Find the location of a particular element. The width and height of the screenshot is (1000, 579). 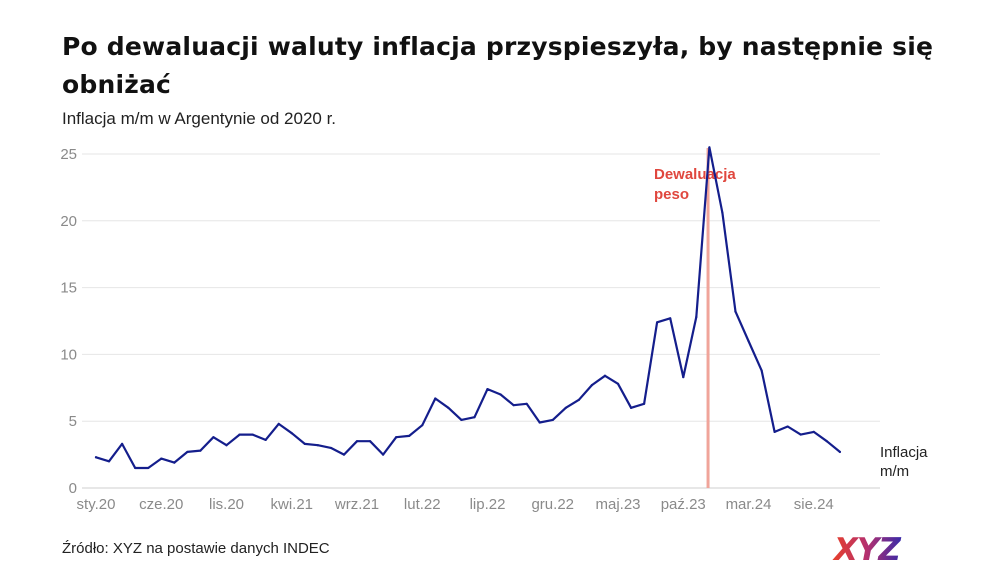

x-tick-label: wrz.21 is located at coordinates (356, 504).